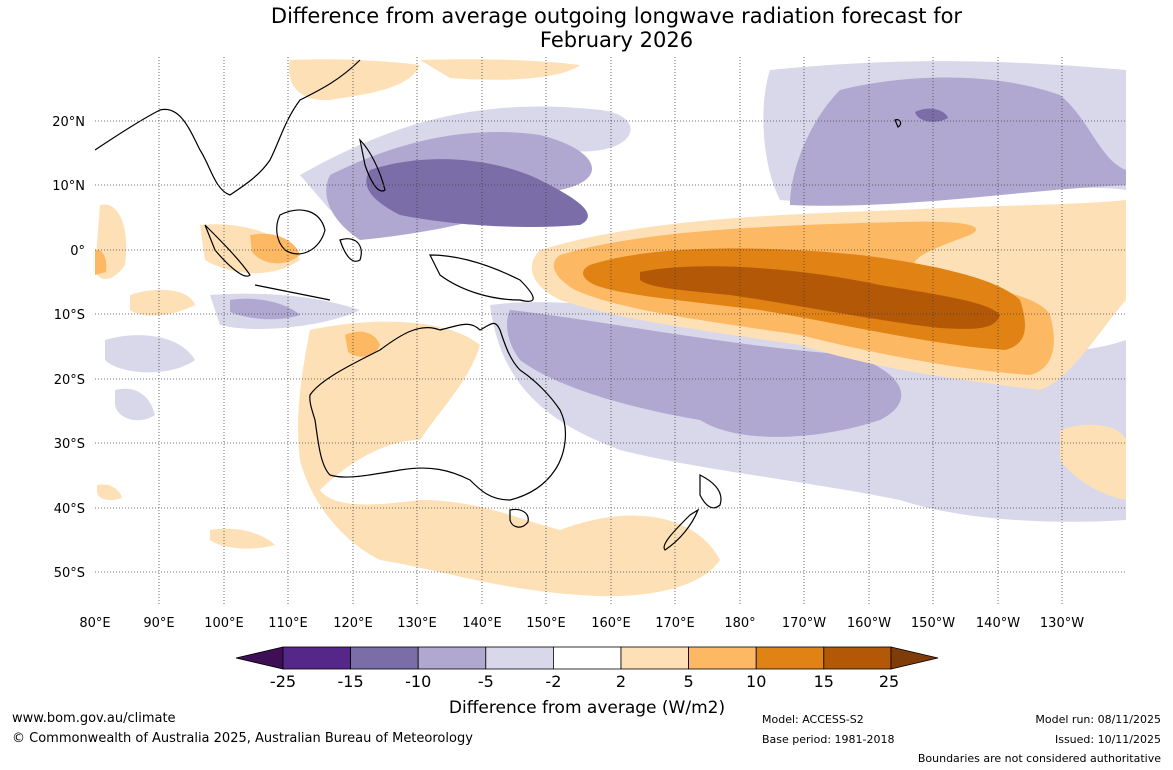  Describe the element at coordinates (553, 681) in the screenshot. I see `colorbar-tick: -2` at that location.